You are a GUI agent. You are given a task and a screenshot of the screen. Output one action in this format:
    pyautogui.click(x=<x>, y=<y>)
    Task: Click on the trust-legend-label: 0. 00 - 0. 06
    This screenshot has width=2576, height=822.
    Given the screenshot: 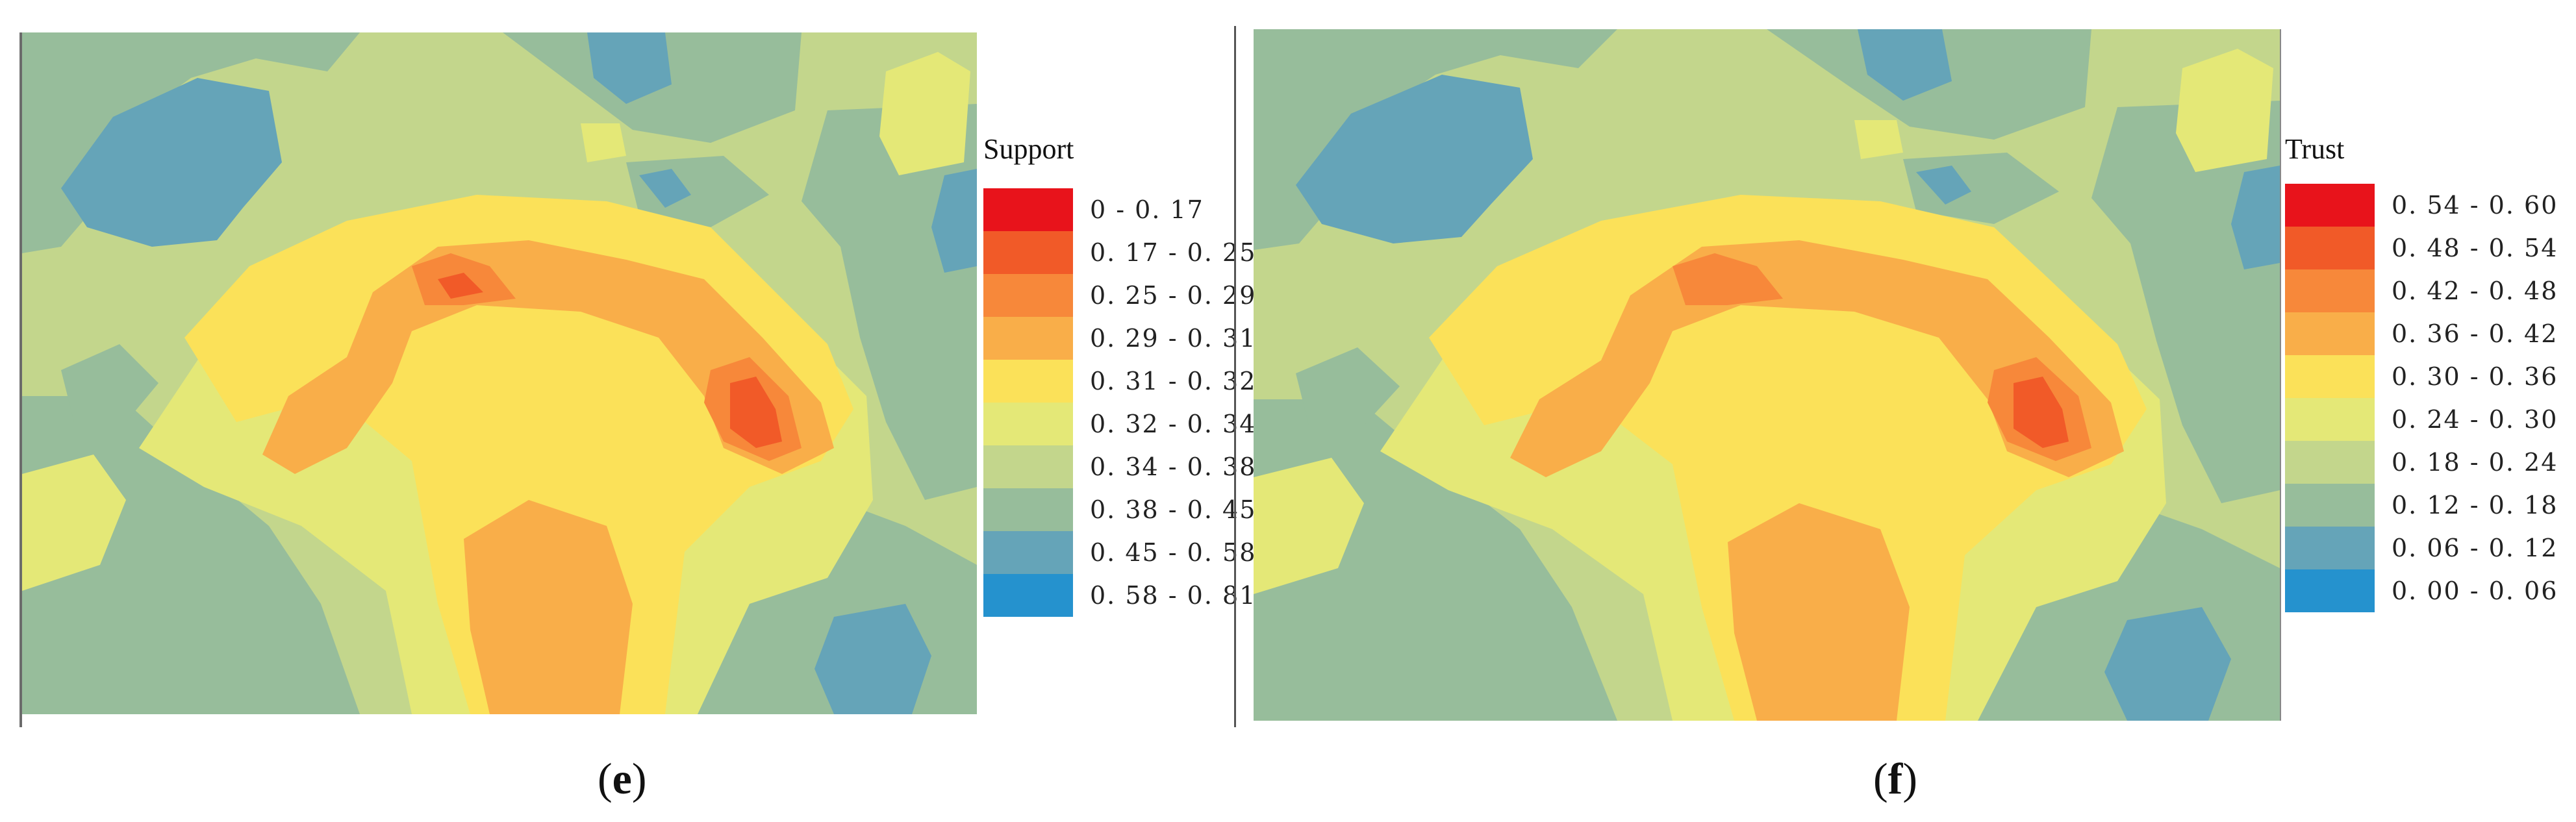 What is the action you would take?
    pyautogui.click(x=2475, y=591)
    